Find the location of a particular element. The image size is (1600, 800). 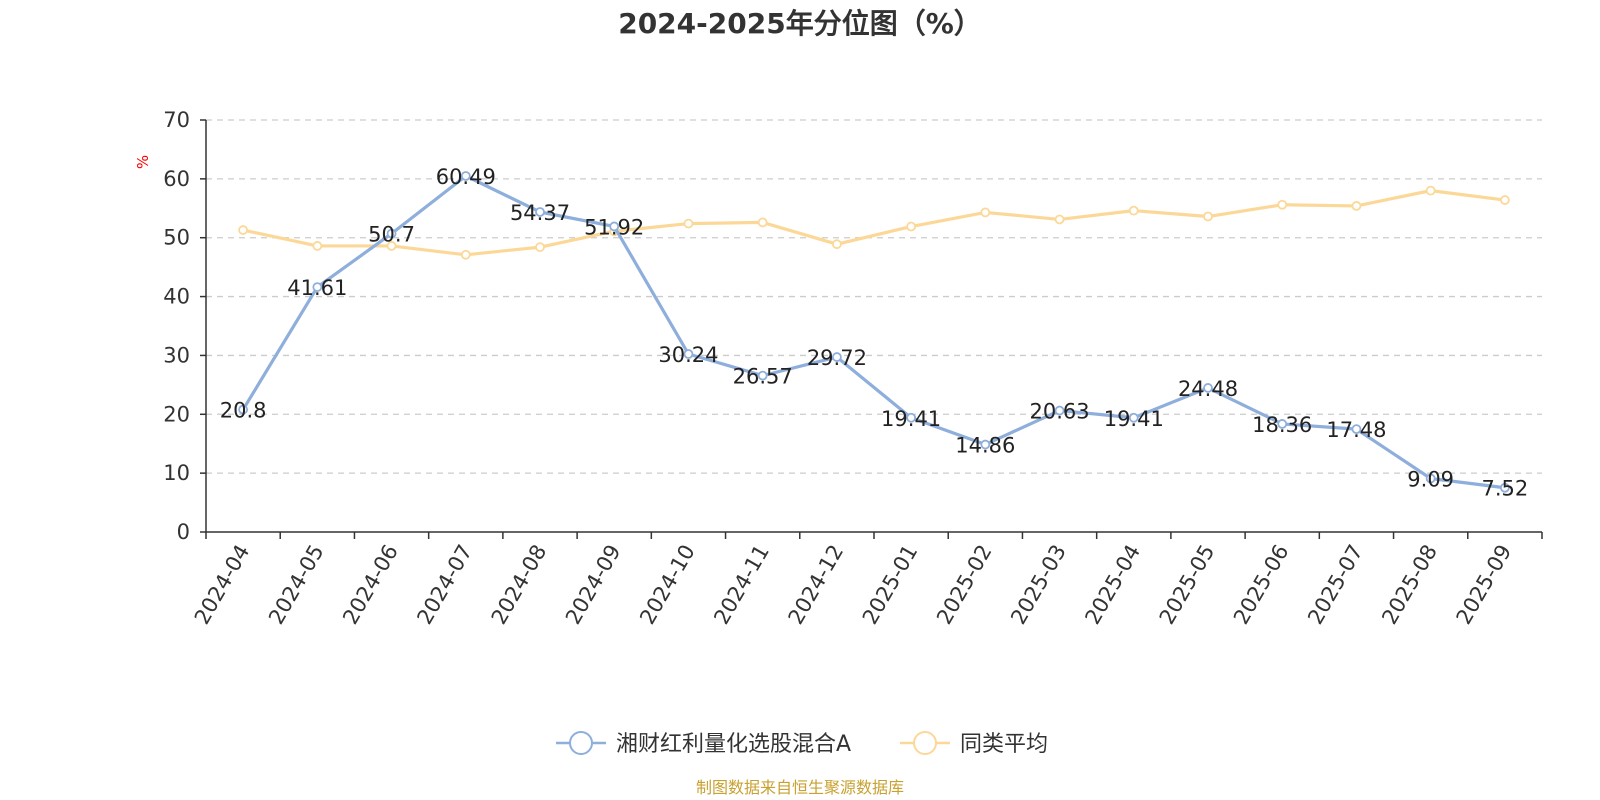

legend-label-1: 同类平均 is located at coordinates (1004, 744).